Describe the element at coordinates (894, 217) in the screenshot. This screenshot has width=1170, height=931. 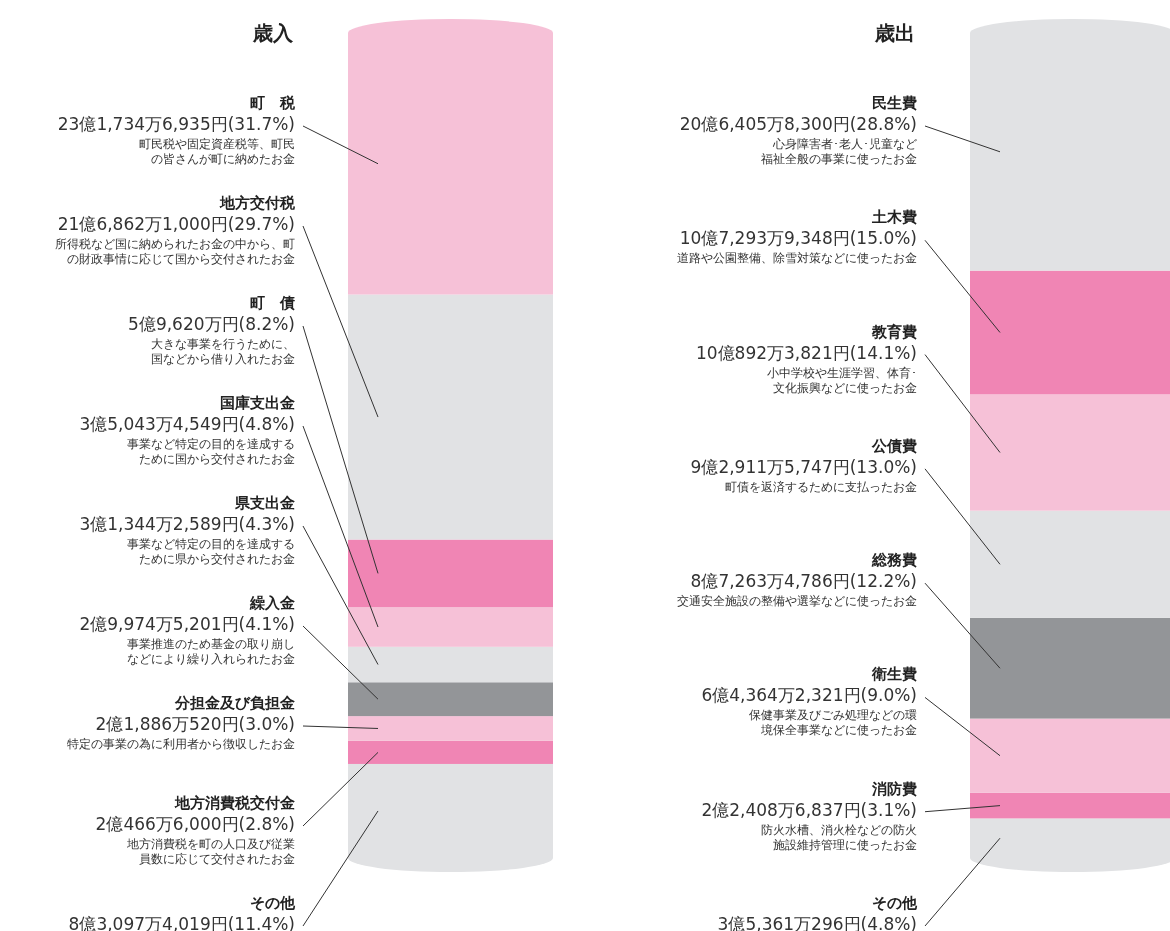
I see `text: 土木費` at that location.